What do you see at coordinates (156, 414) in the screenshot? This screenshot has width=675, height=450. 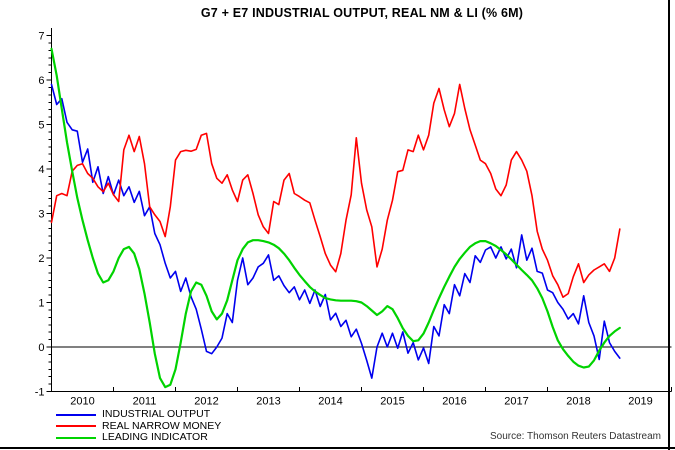 I see `legend-label: INDUSTRIAL OUTPUT` at bounding box center [156, 414].